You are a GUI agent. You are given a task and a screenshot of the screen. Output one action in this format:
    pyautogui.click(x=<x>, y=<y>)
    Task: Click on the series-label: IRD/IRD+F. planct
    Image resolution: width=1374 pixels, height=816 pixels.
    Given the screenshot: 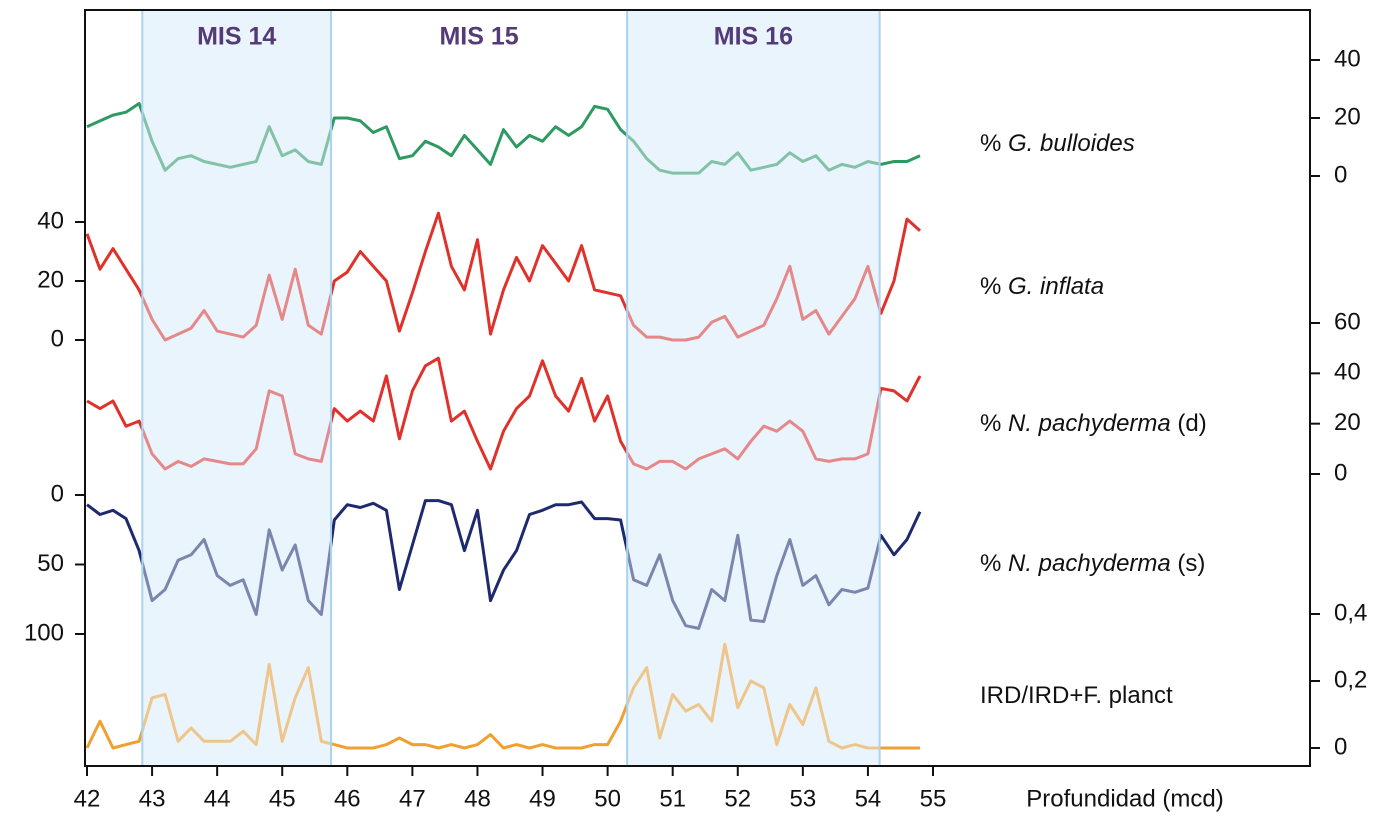 What is the action you would take?
    pyautogui.click(x=1076, y=695)
    